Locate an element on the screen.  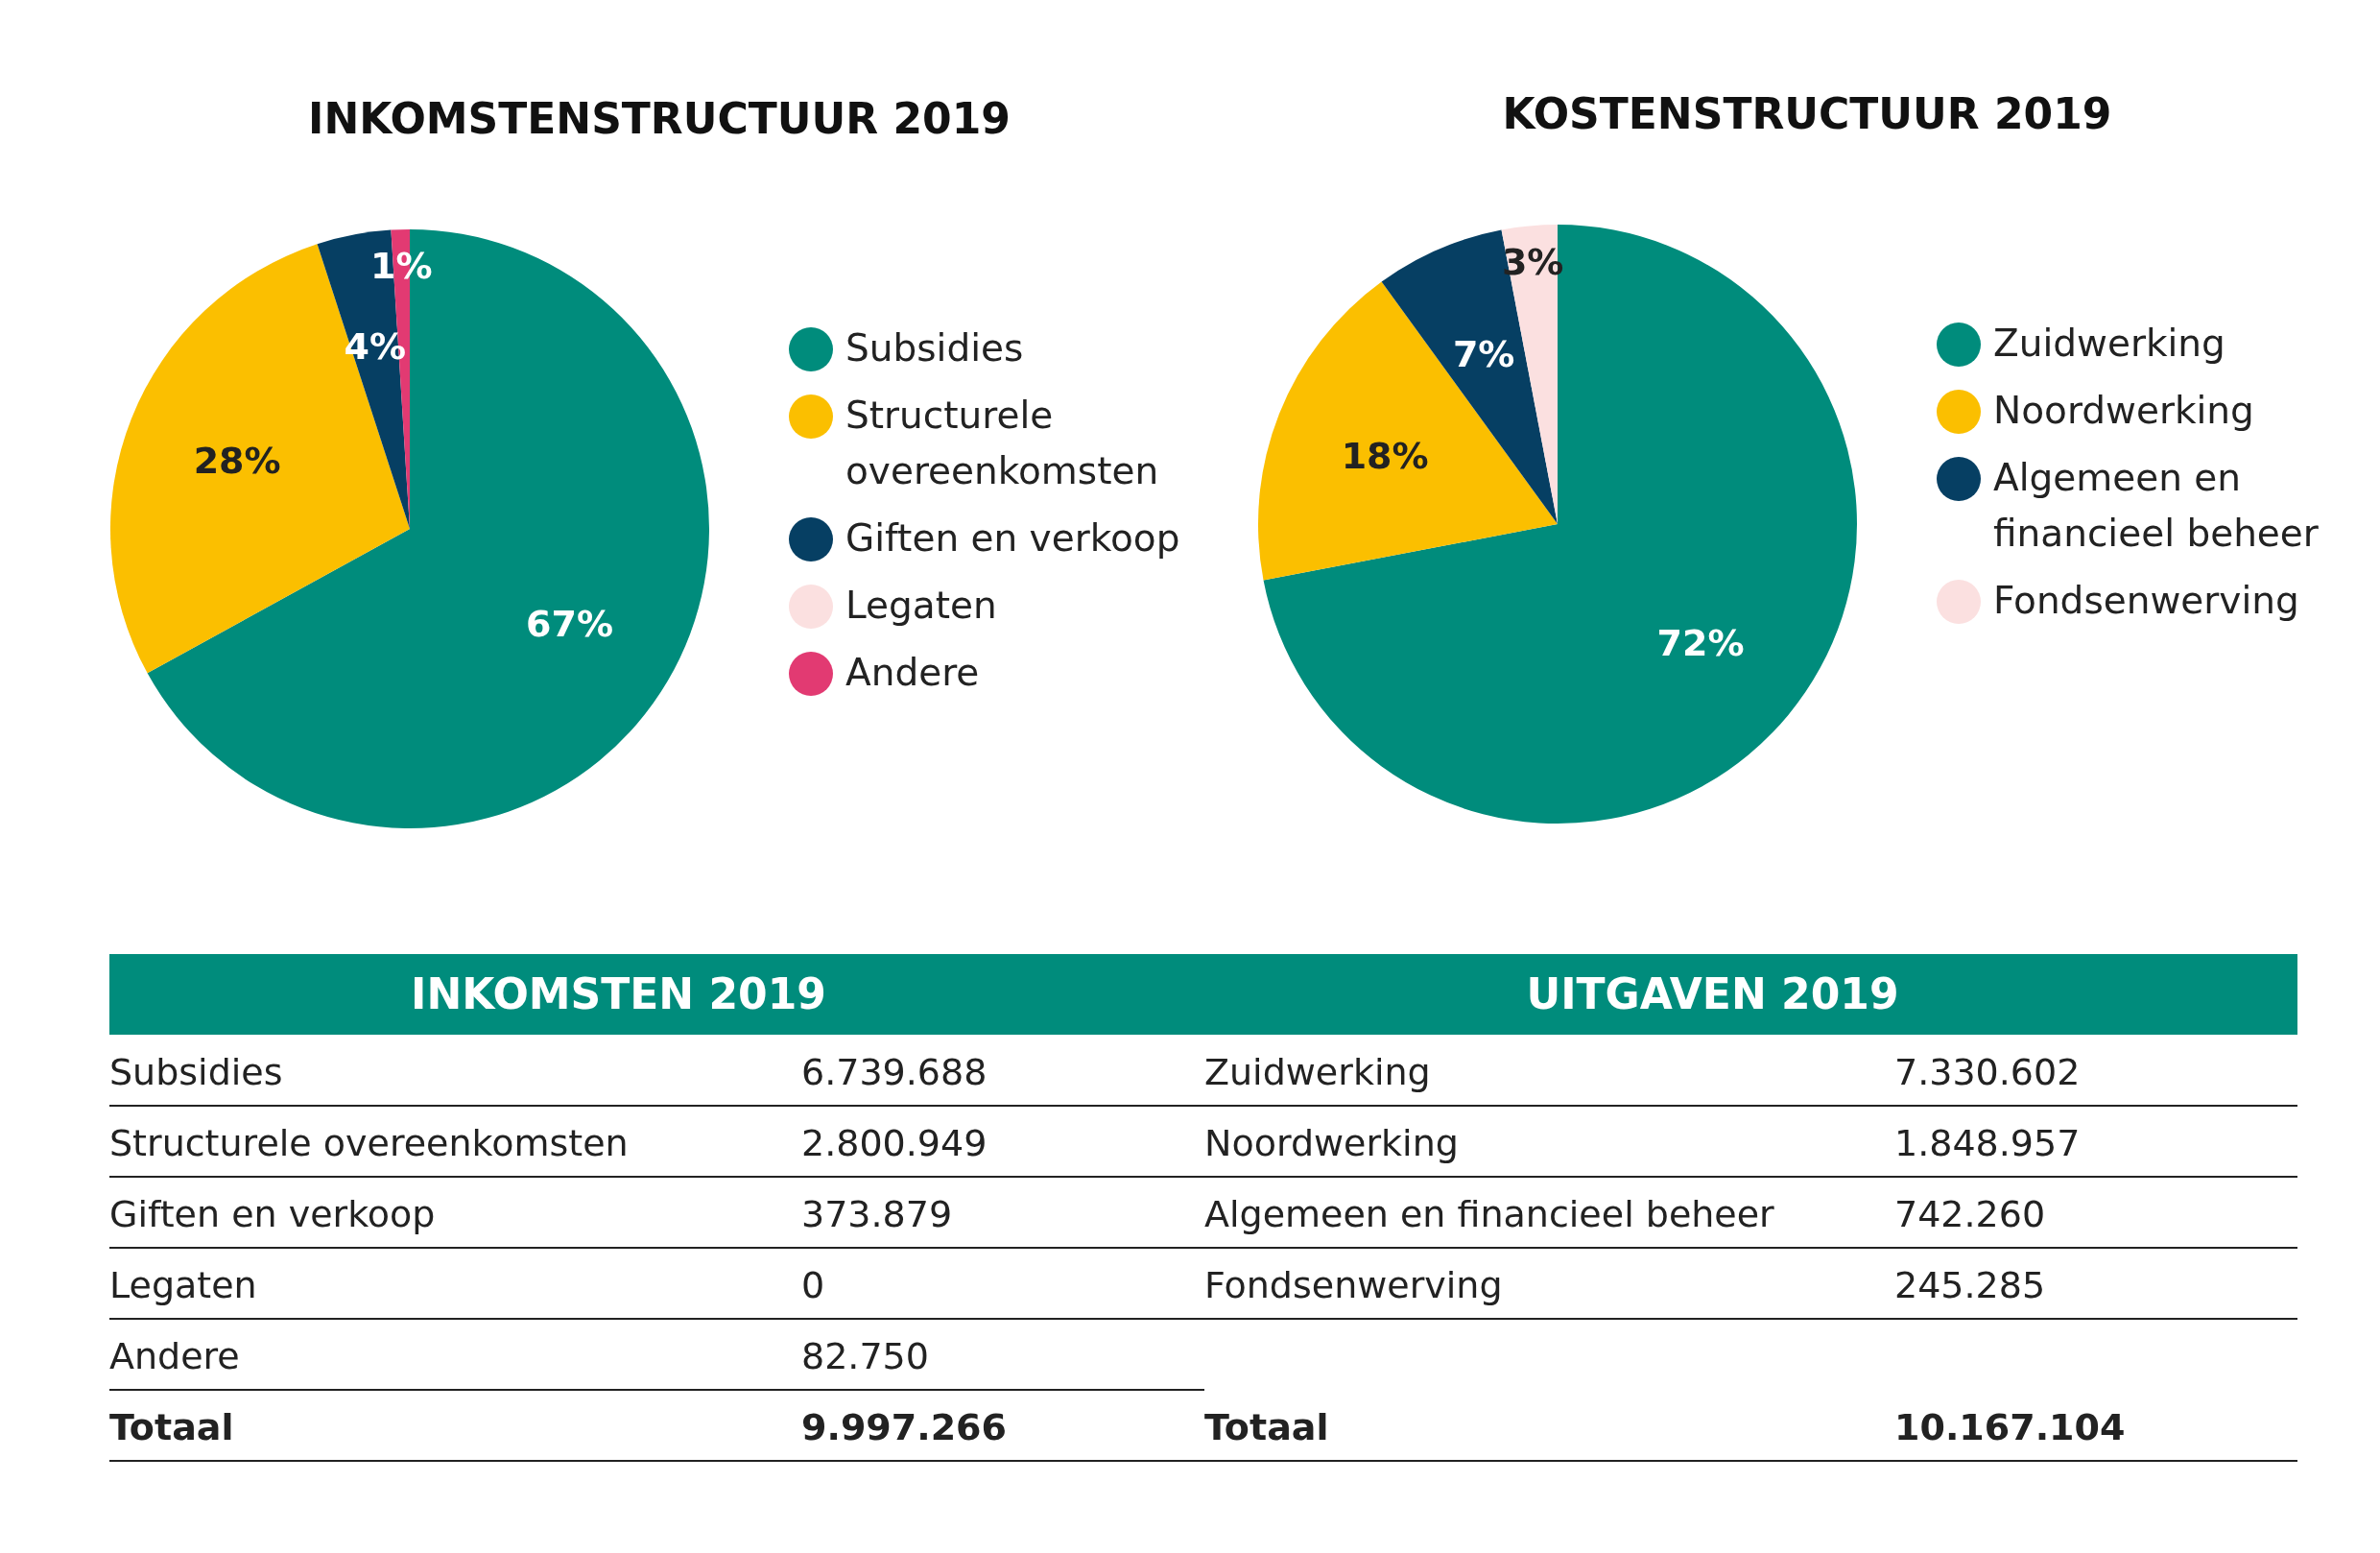
data-label: 72% is located at coordinates (1701, 642).